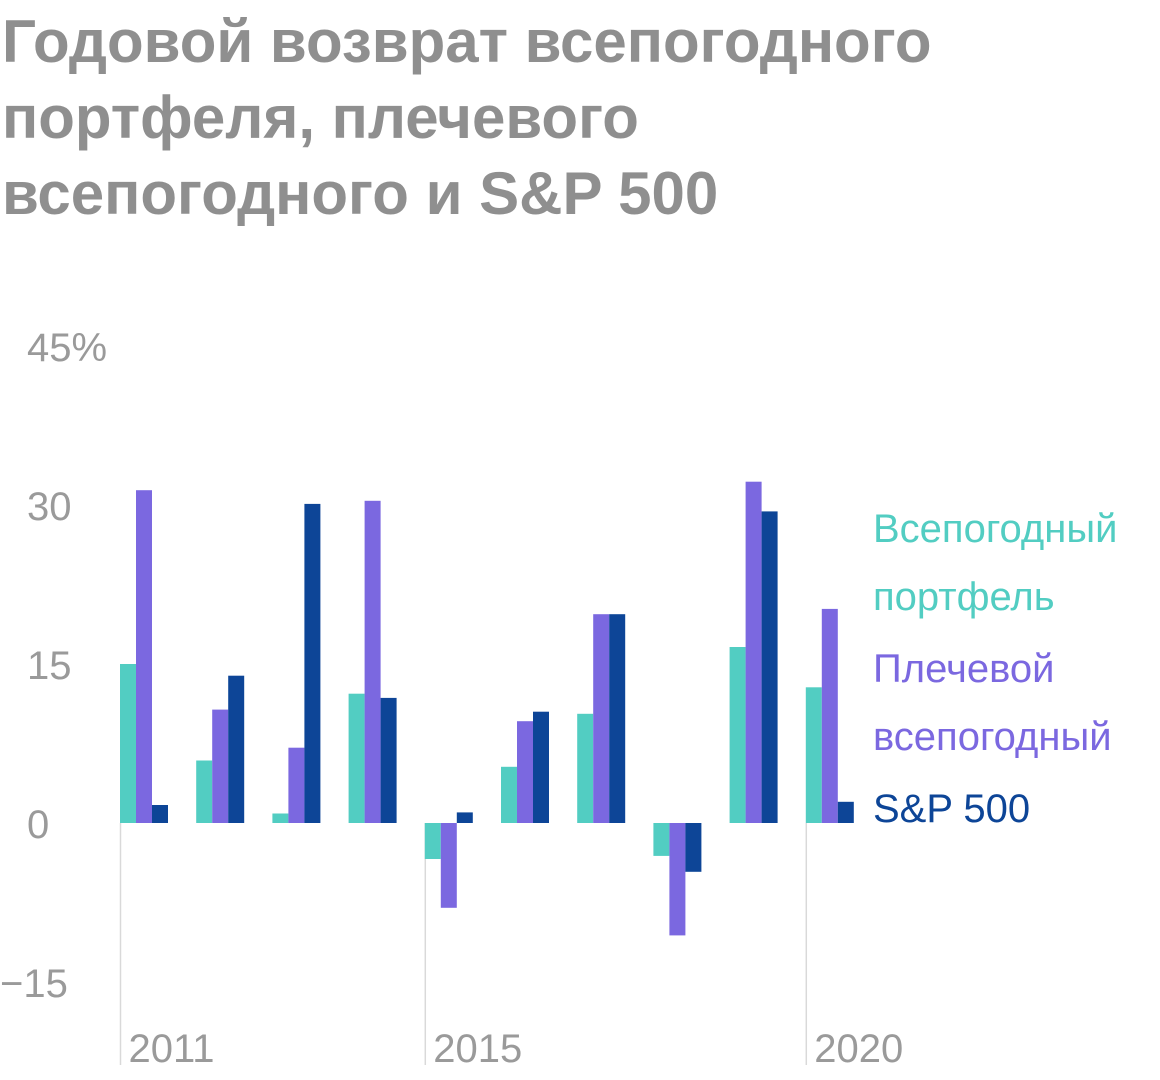  Describe the element at coordinates (769, 667) in the screenshot. I see `bar-sp500-2019` at that location.